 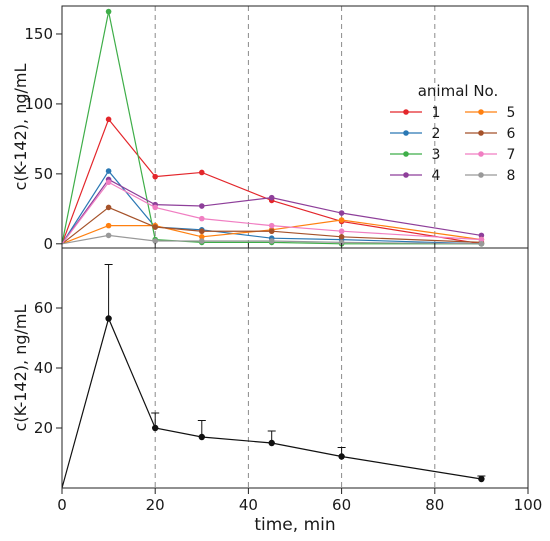 I want to click on xtick-label-40: 40, so click(x=248, y=505).